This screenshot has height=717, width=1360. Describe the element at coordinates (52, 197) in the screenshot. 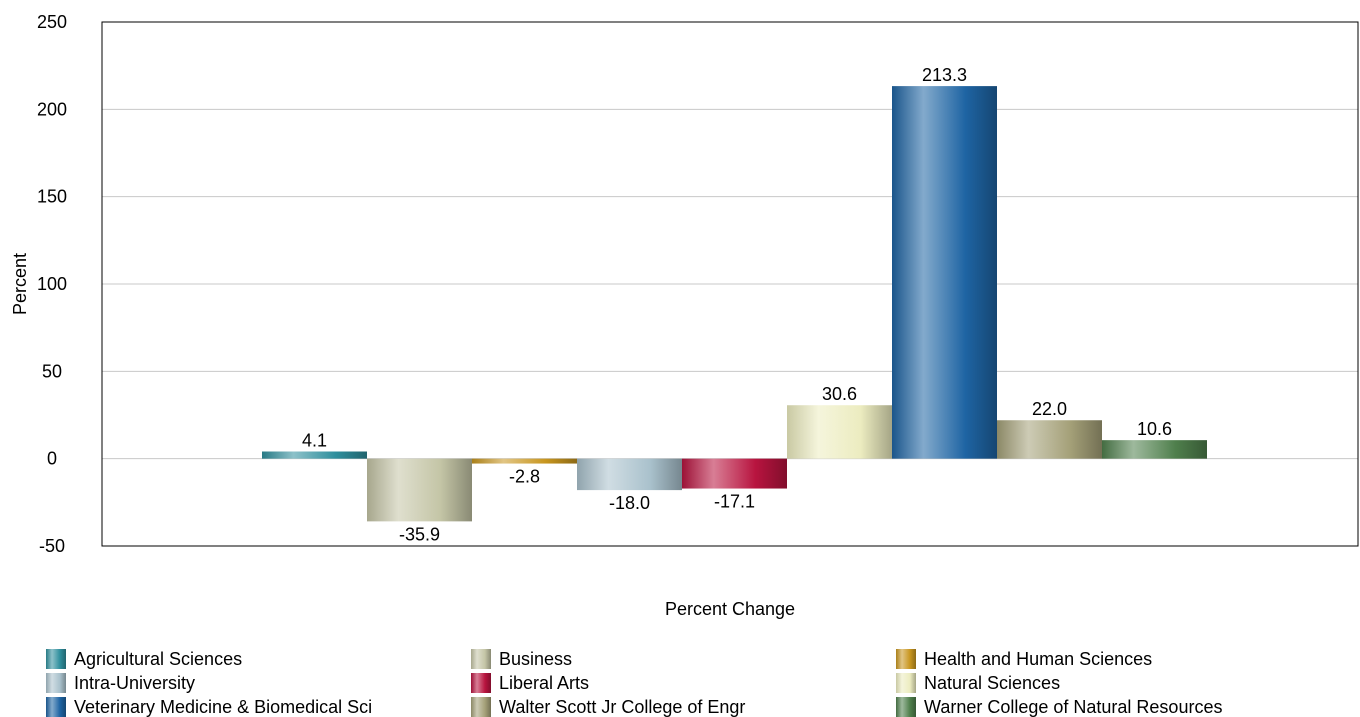

I see `y-tick-label: 150` at that location.